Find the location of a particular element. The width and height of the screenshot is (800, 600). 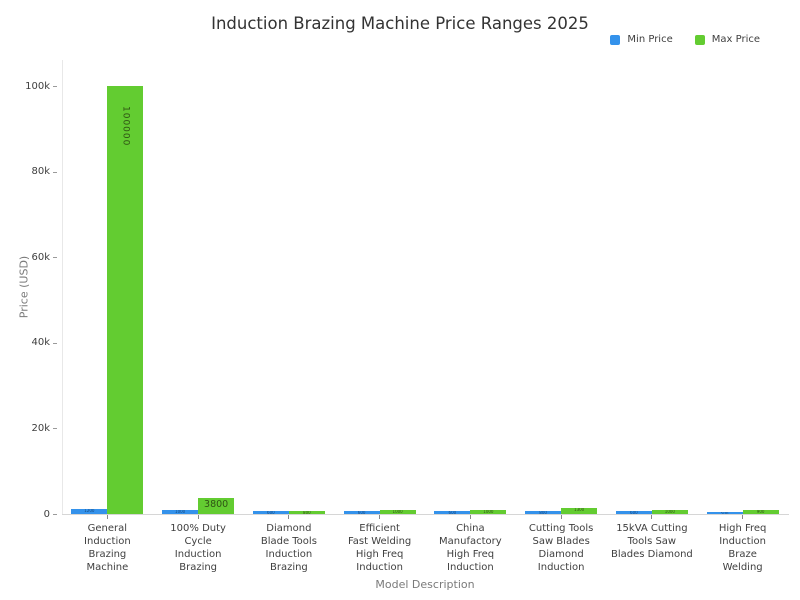

y-tick-label: 0 is located at coordinates (46, 514).